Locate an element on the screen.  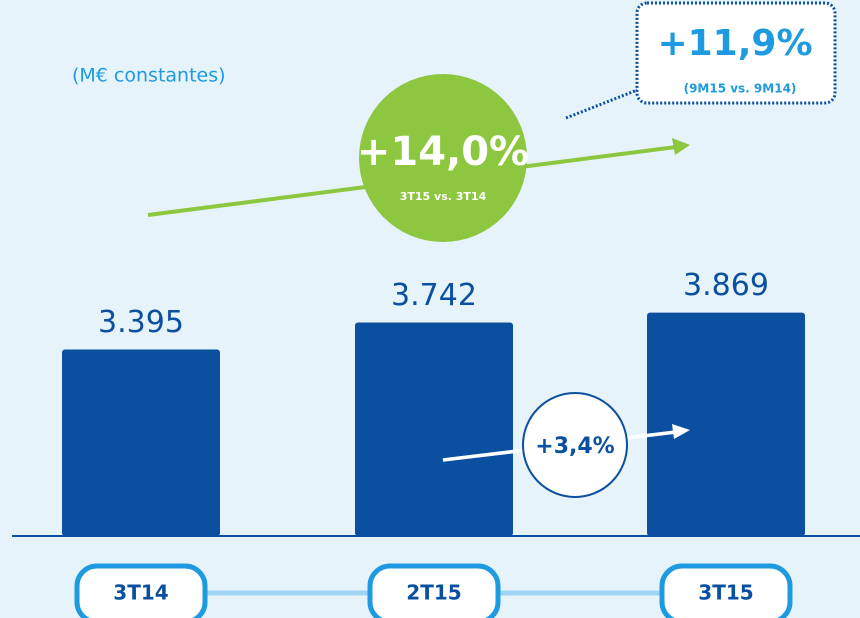
value-label: 3.742 is located at coordinates (434, 295).